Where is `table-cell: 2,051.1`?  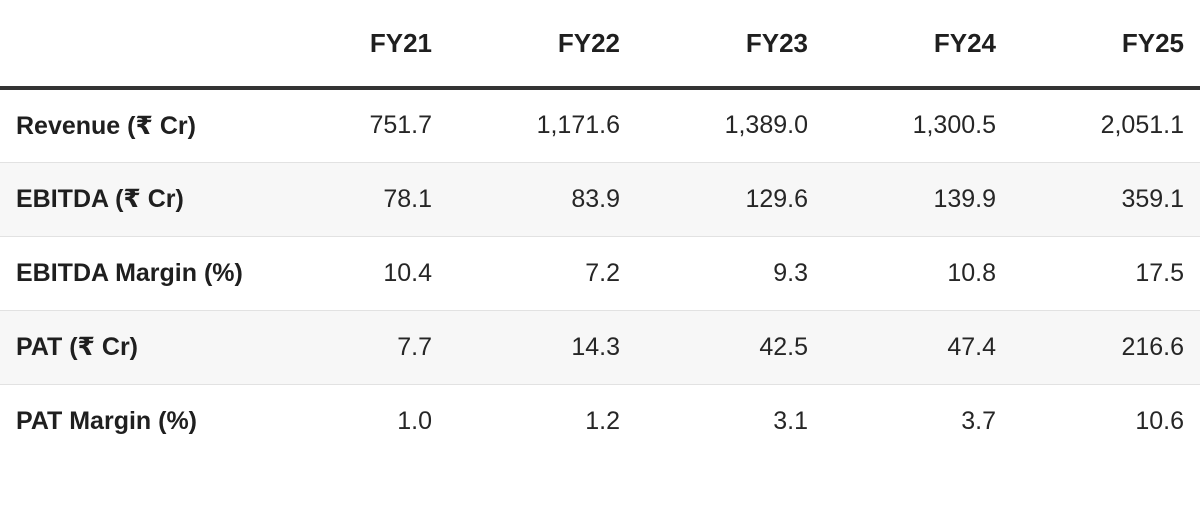
table-cell: 2,051.1 is located at coordinates (1106, 125).